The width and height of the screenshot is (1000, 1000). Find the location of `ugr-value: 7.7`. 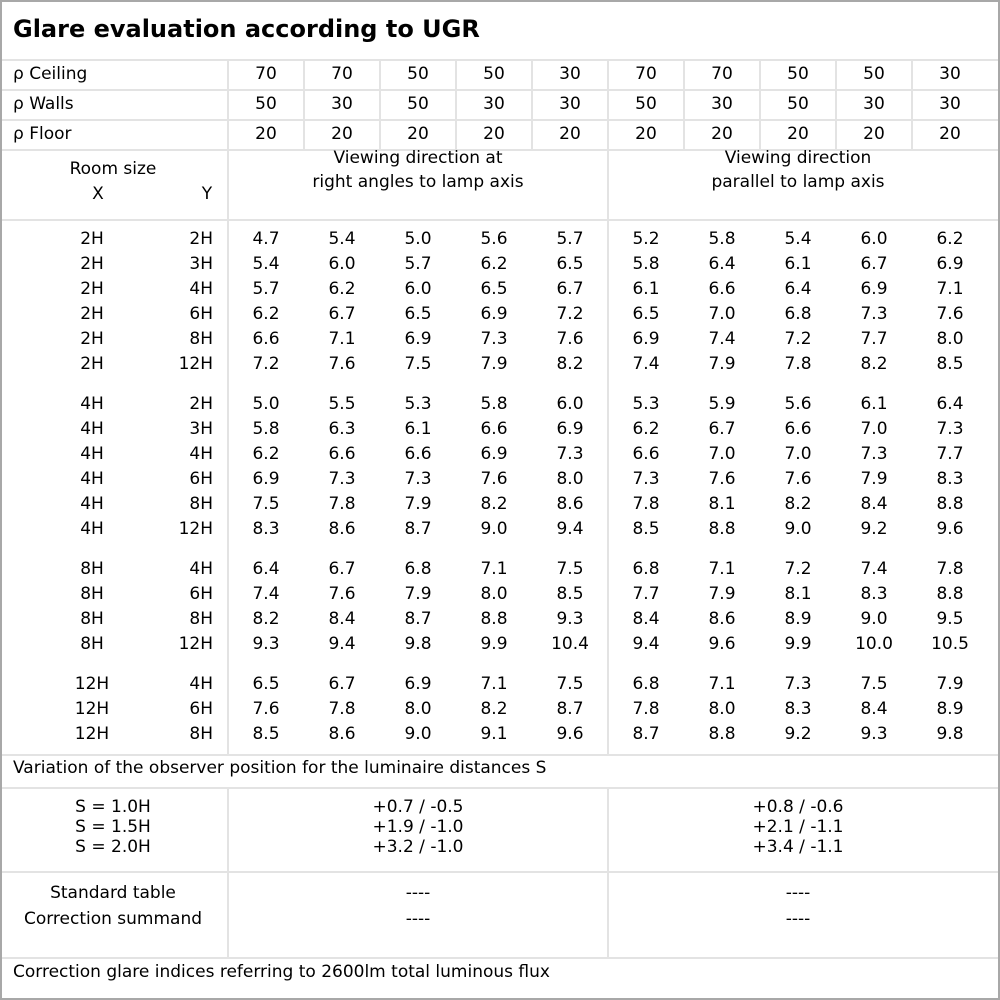

ugr-value: 7.7 is located at coordinates (646, 594).